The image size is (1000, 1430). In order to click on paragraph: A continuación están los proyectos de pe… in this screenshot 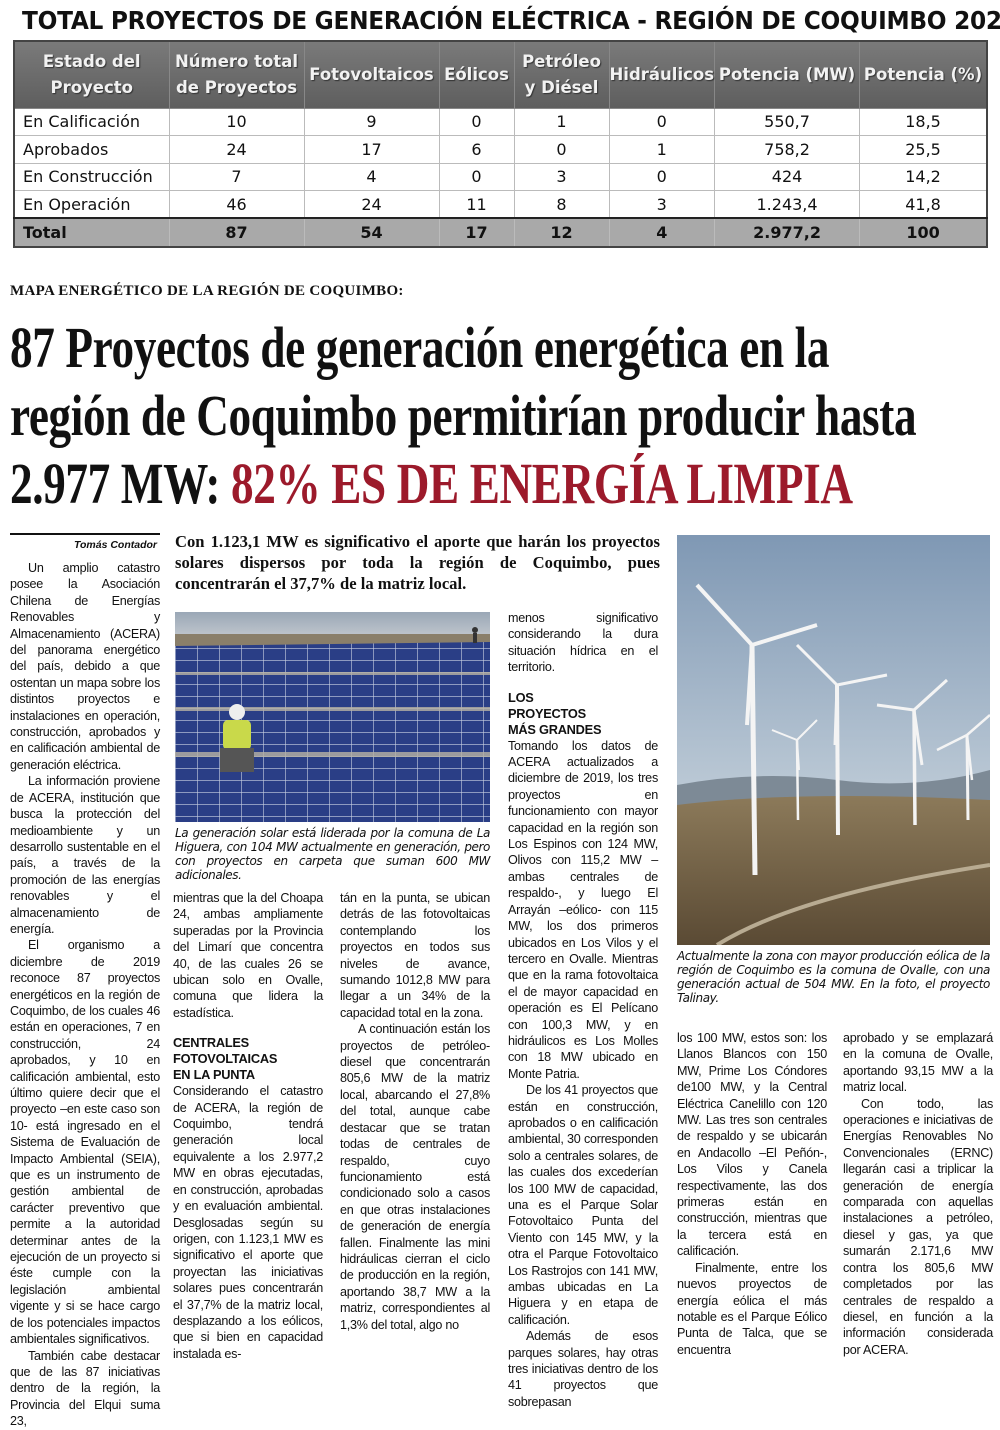, I will do `click(415, 1177)`.